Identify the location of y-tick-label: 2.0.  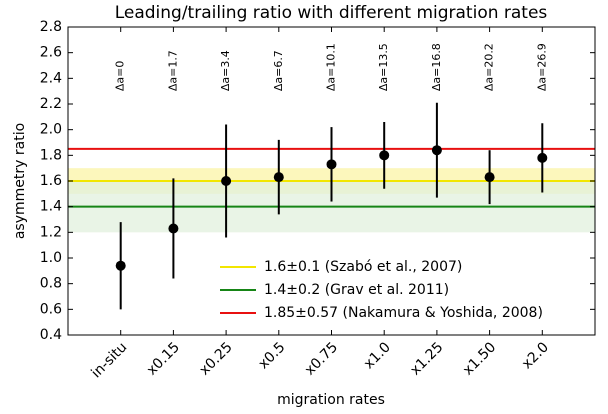
(51, 130).